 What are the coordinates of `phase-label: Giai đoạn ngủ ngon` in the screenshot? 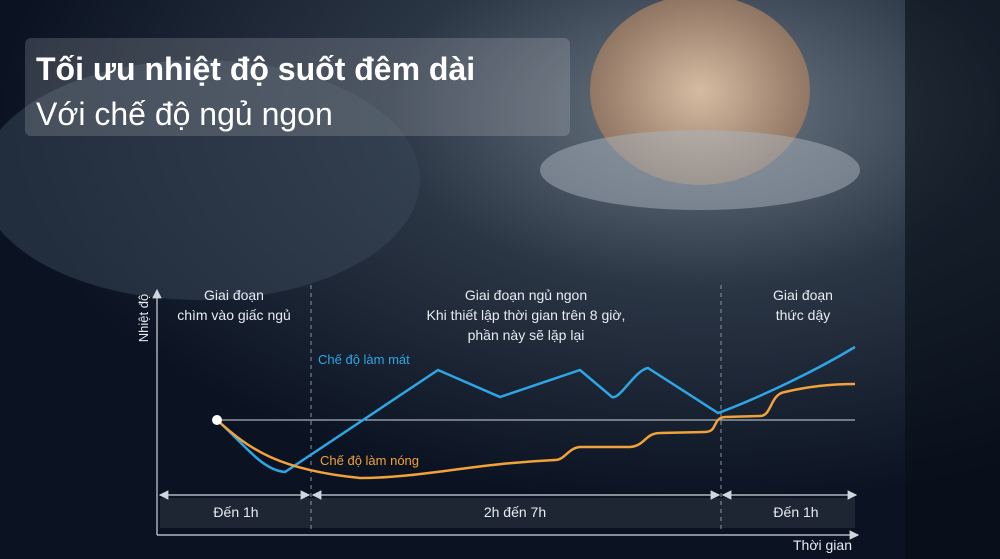 It's located at (526, 295).